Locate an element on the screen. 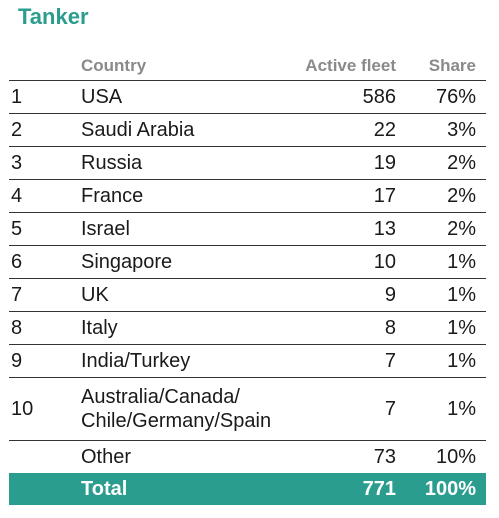 This screenshot has height=518, width=499. table-row: 6 Singapore 10 1% is located at coordinates (247, 262).